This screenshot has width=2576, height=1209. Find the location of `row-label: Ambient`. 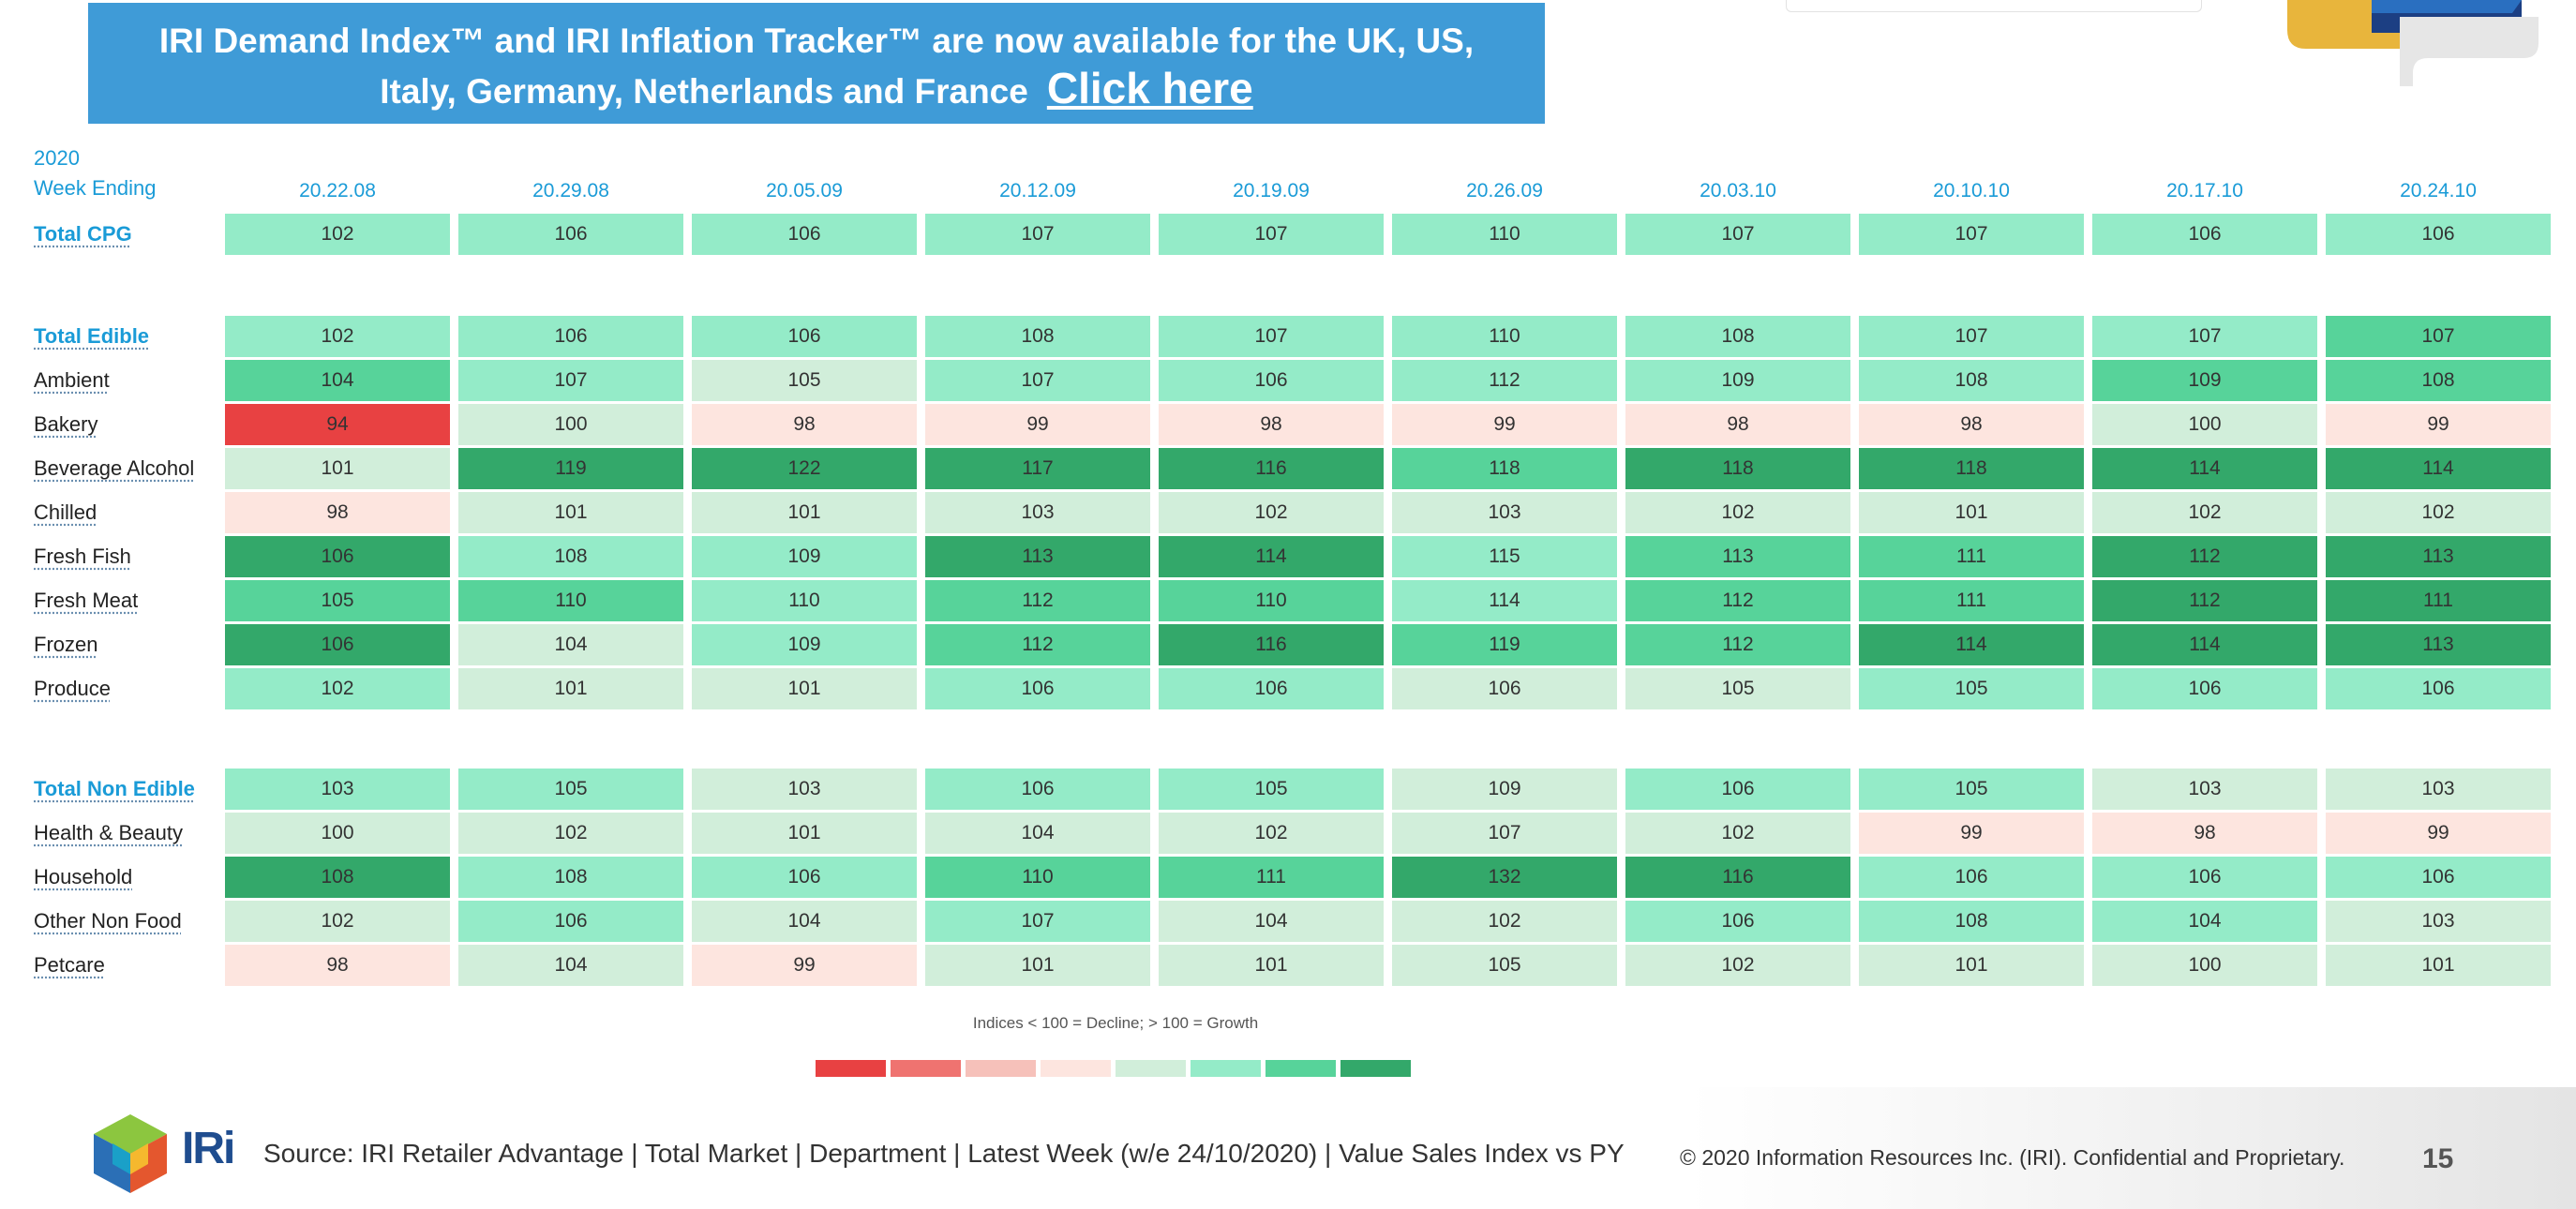

row-label: Ambient is located at coordinates (72, 380).